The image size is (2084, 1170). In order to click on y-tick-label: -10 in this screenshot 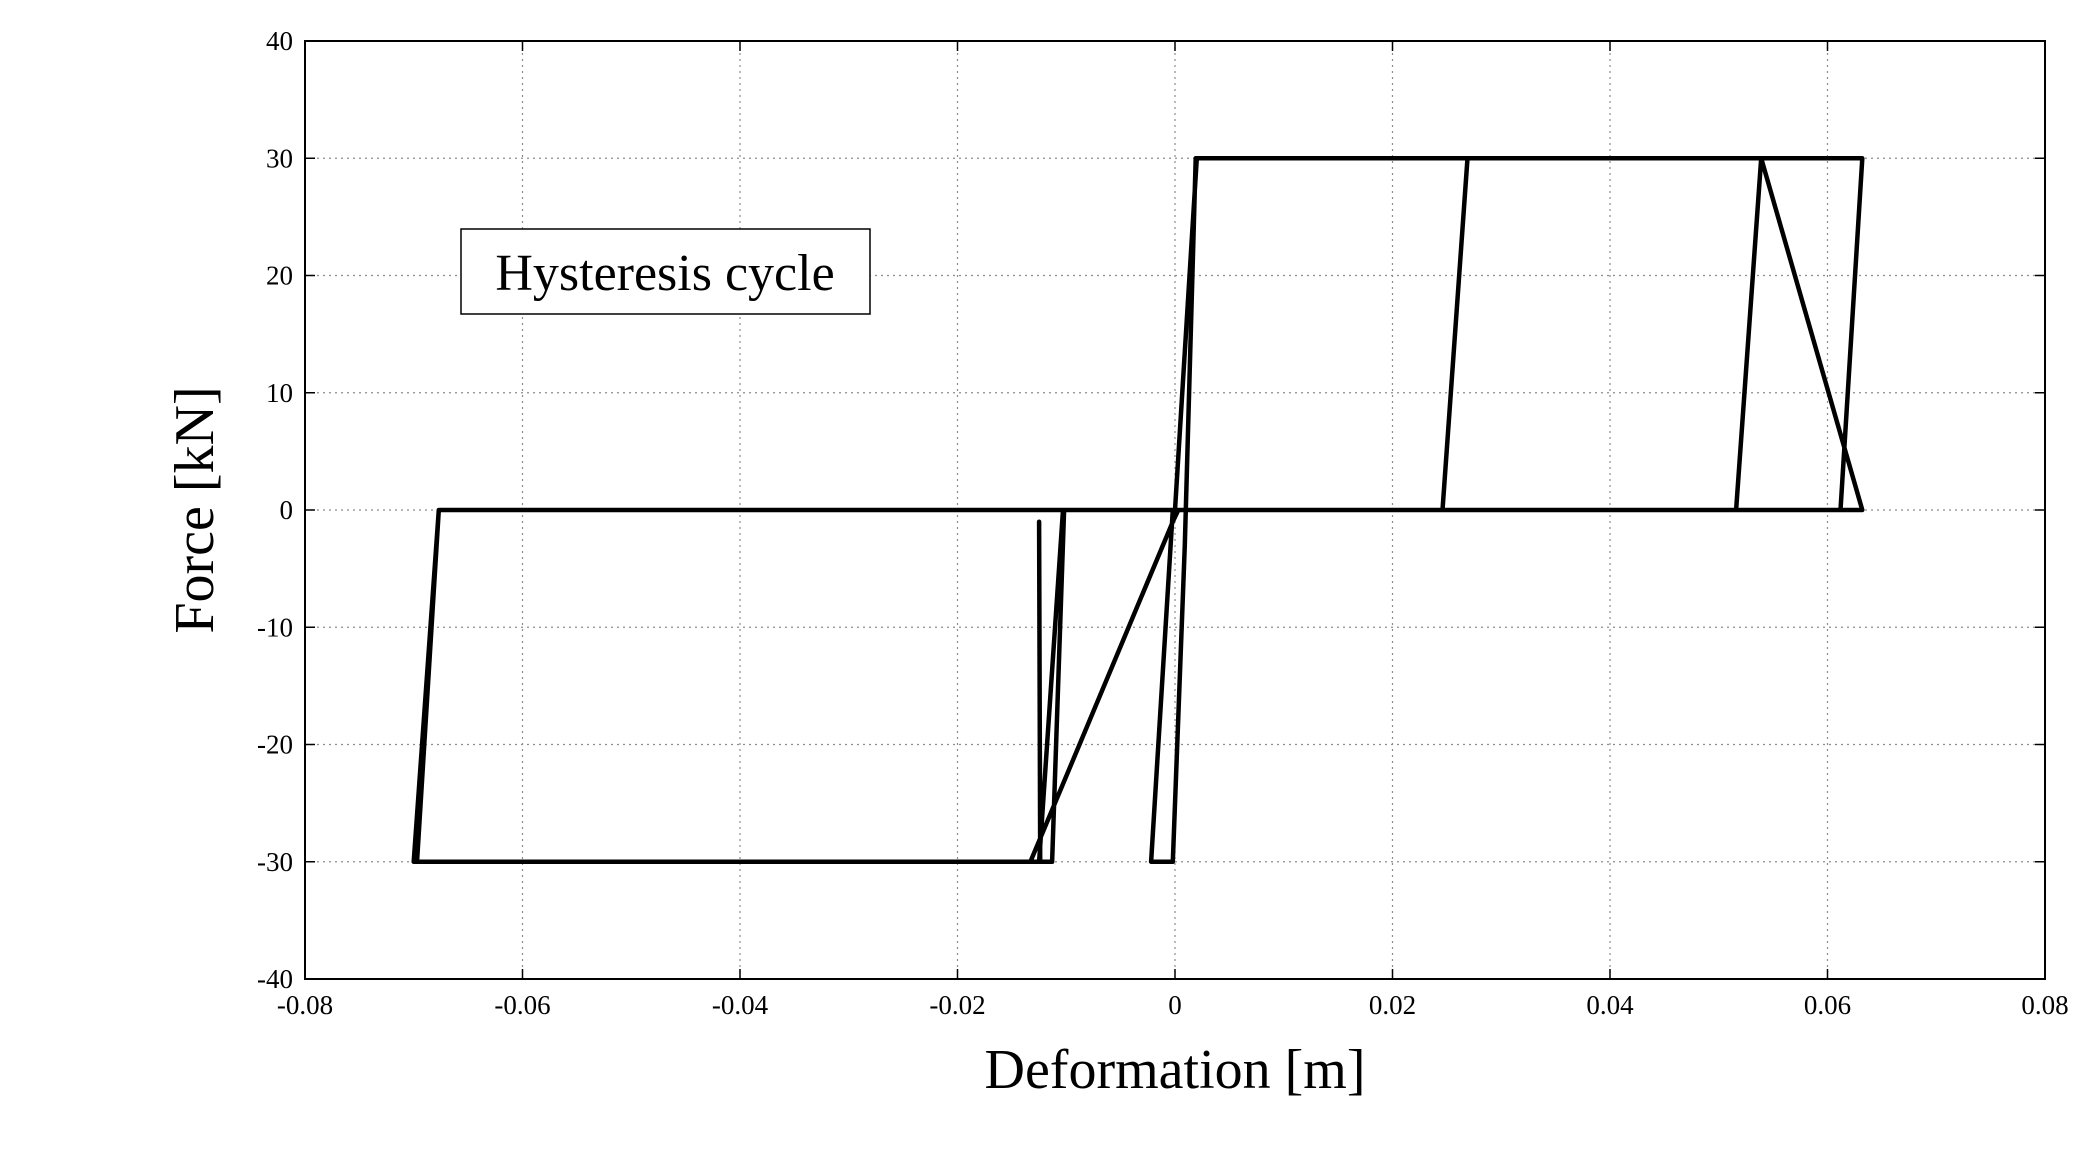, I will do `click(275, 627)`.